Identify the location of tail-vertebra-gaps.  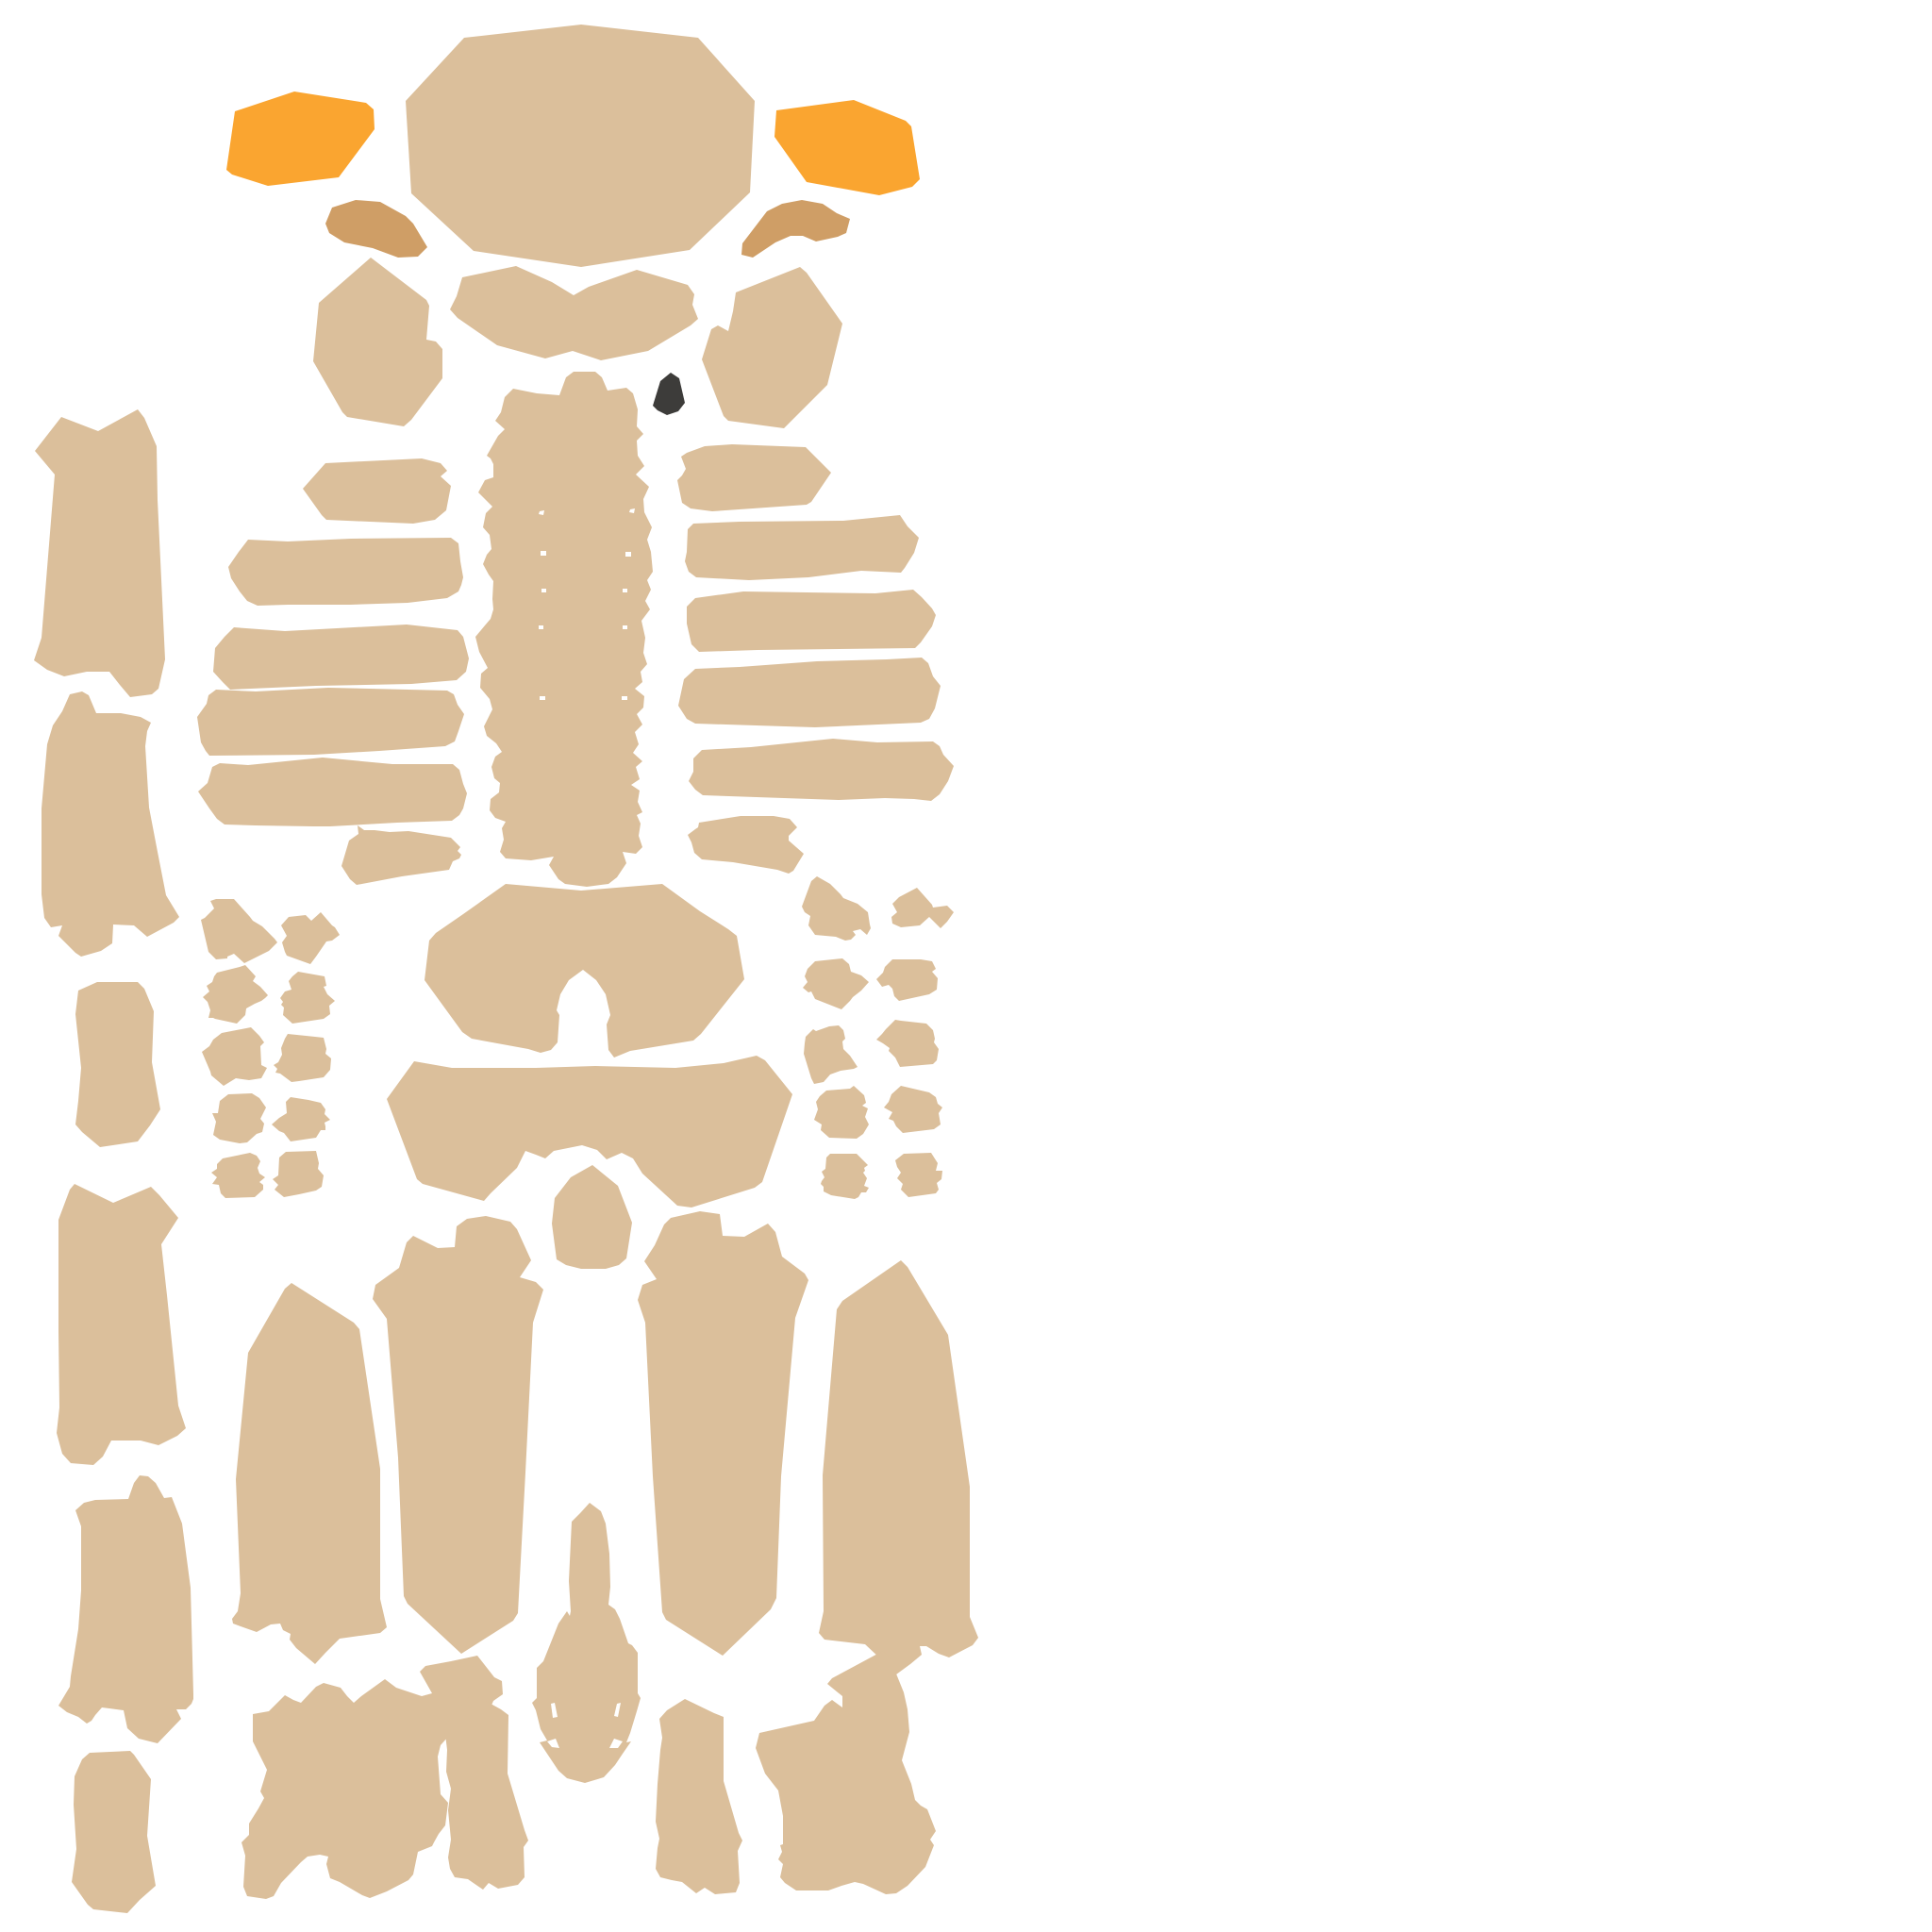
(585, 1726).